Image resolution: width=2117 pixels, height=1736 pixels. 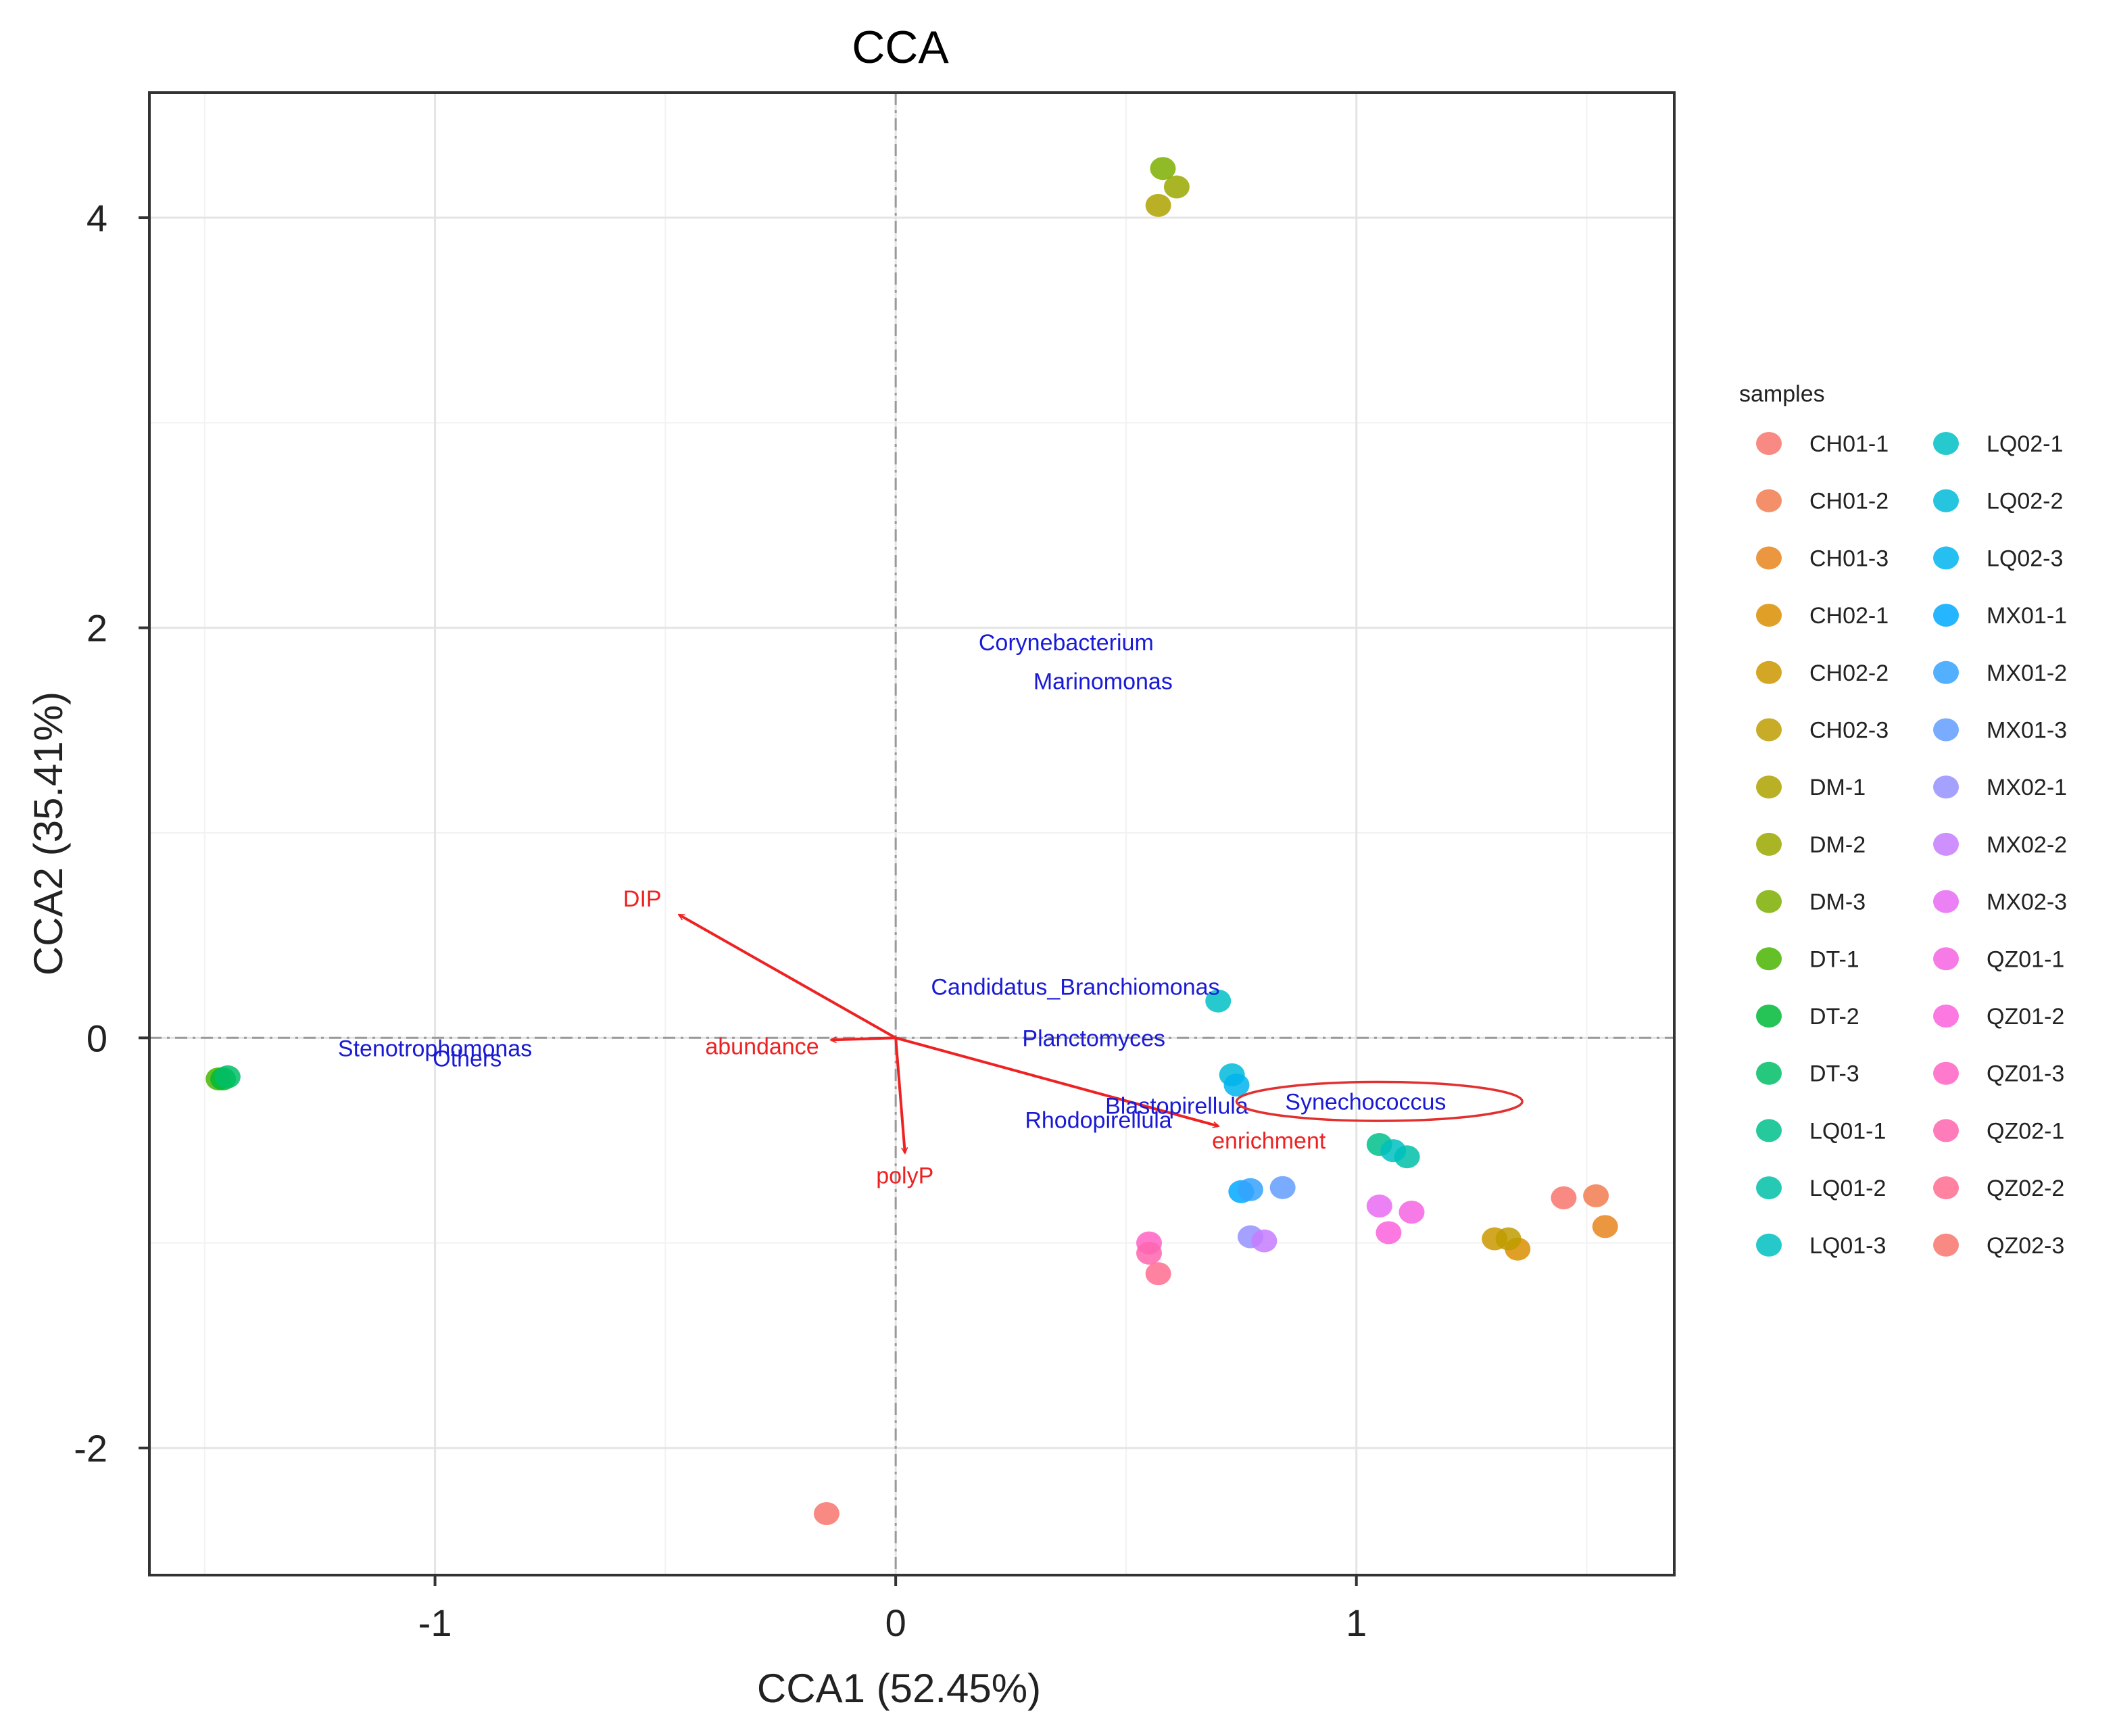 What do you see at coordinates (97, 1038) in the screenshot?
I see `y-tick-label: 0` at bounding box center [97, 1038].